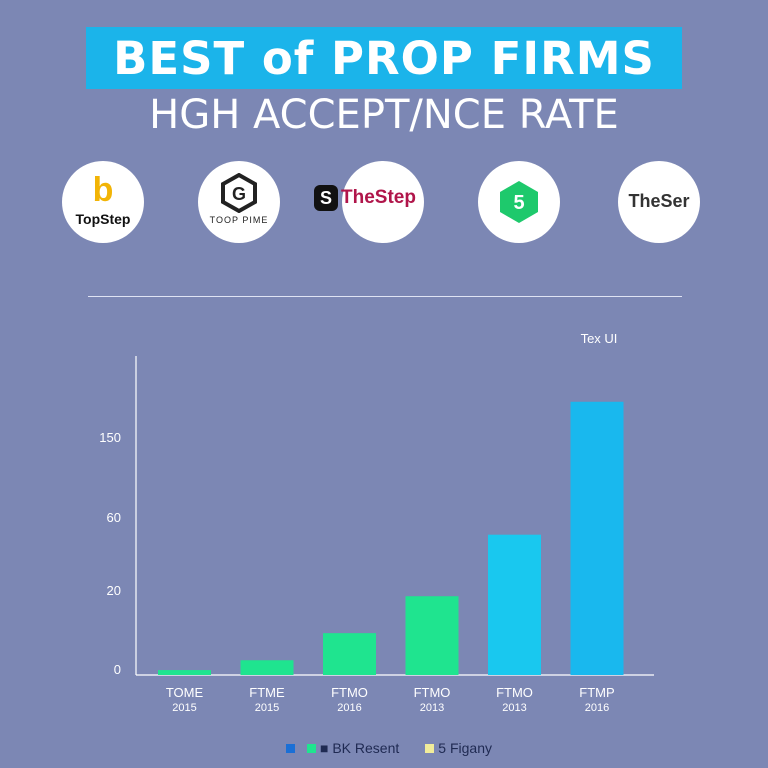 The image size is (768, 768). What do you see at coordinates (239, 220) in the screenshot?
I see `logo-toop-pime-label: TOOP PIME` at bounding box center [239, 220].